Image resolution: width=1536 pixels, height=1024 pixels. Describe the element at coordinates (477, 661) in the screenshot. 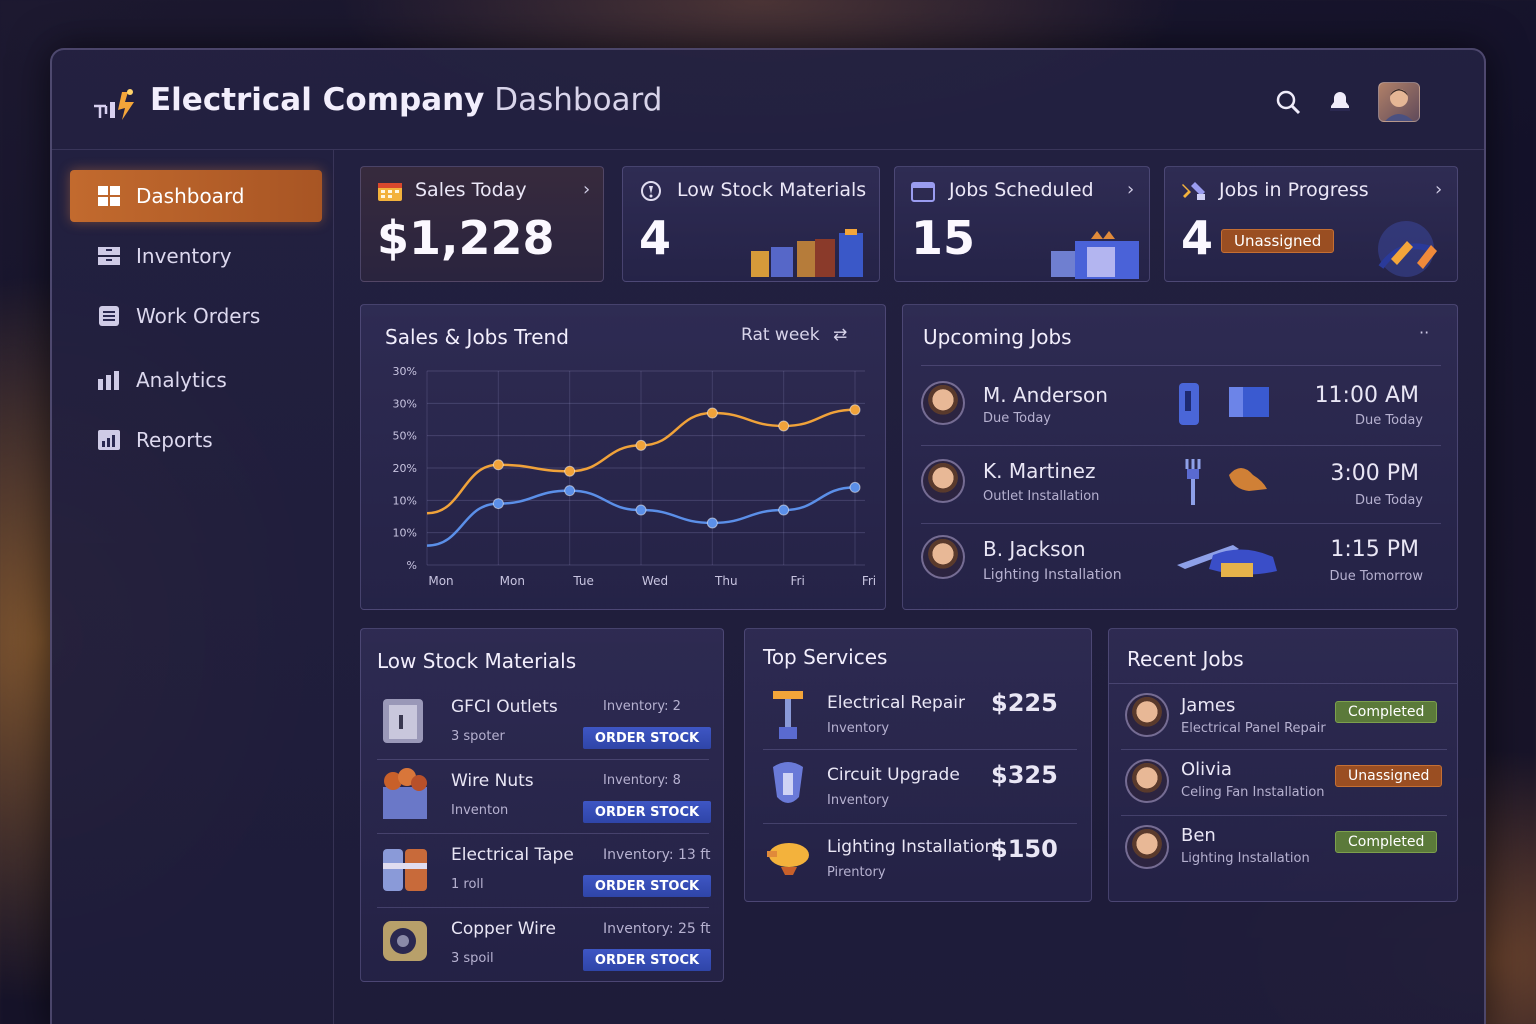

I see `panel-title: Low Stock Materials` at that location.